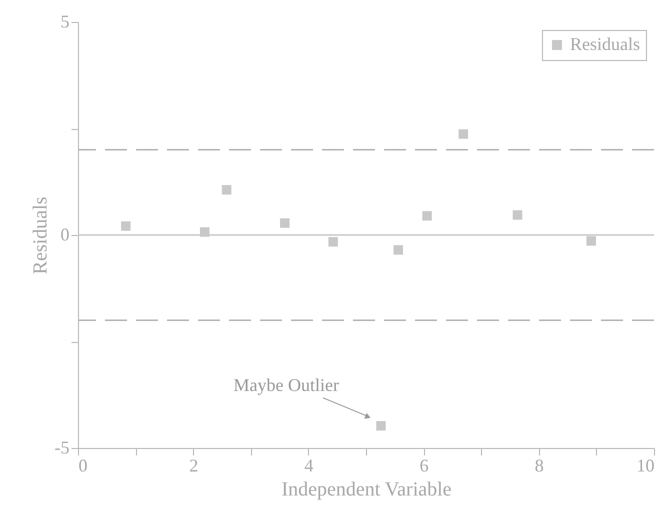 The height and width of the screenshot is (521, 665). What do you see at coordinates (41, 235) in the screenshot?
I see `y-axis-title: Residuals` at bounding box center [41, 235].